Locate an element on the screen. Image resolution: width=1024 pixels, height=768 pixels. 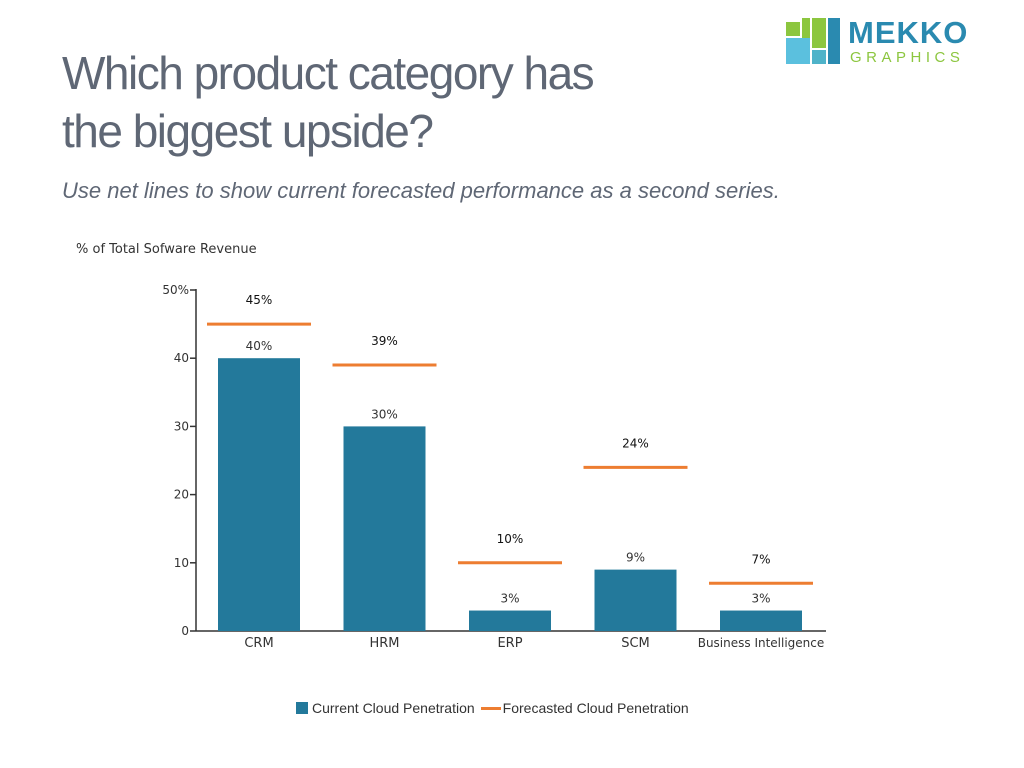
x-tick-label: Business Intelligence is located at coordinates (761, 643).